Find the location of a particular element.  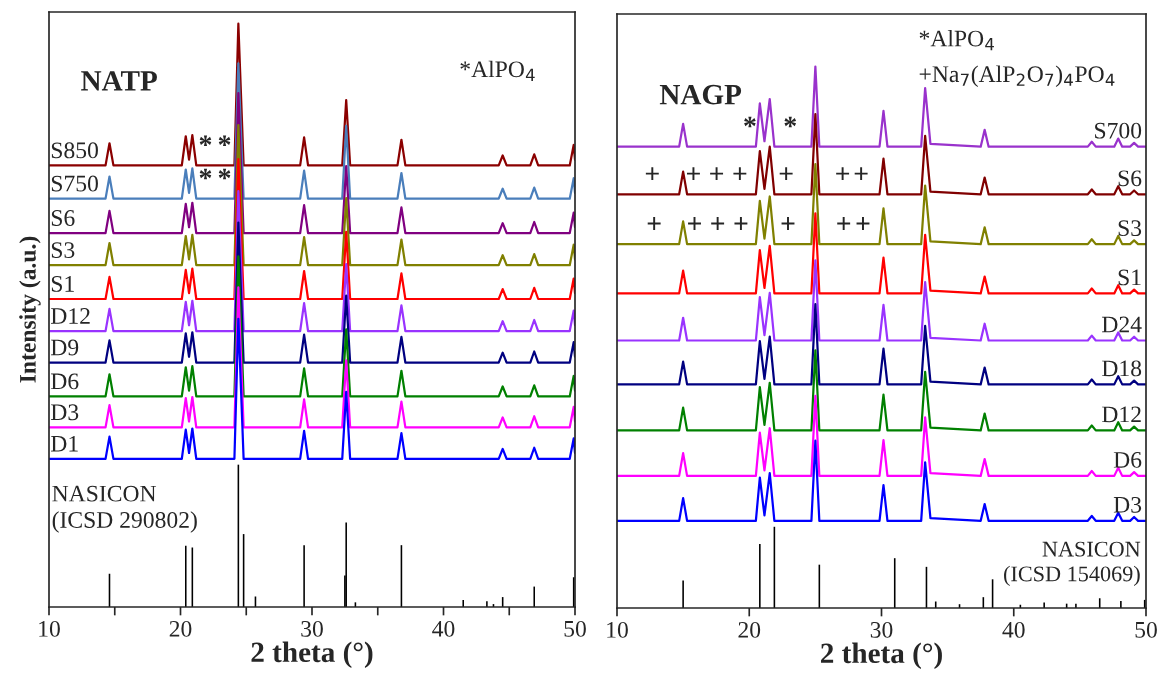

series-label: D24 is located at coordinates (1122, 324).